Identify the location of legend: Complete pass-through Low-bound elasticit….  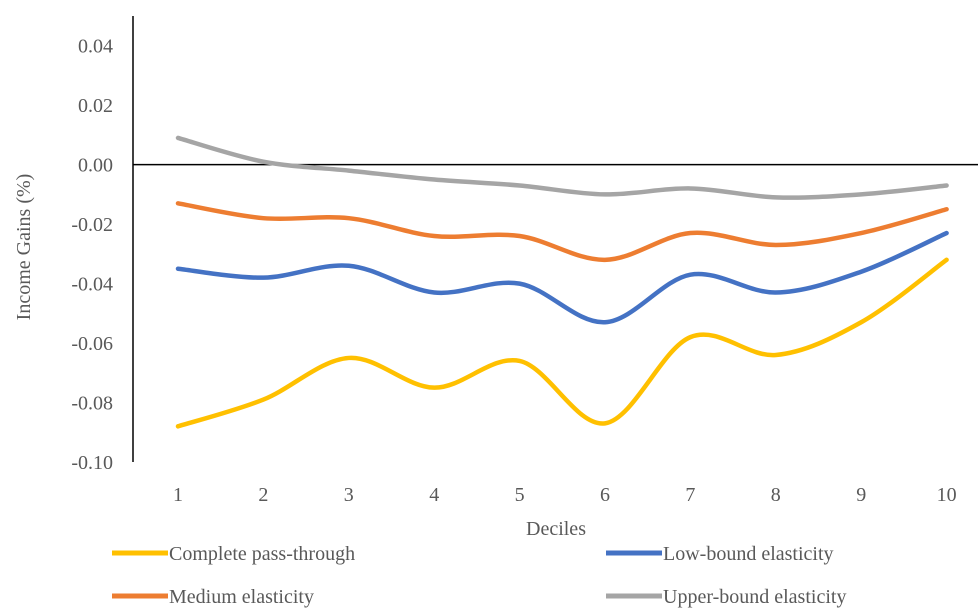
(479, 575).